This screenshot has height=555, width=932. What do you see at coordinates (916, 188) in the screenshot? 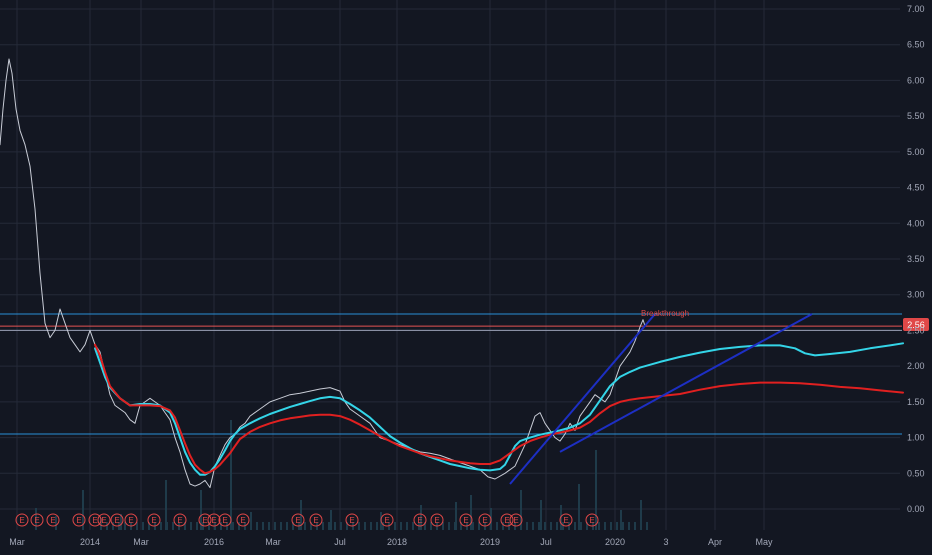
I see `y-tick-label: 4.50` at bounding box center [916, 188].